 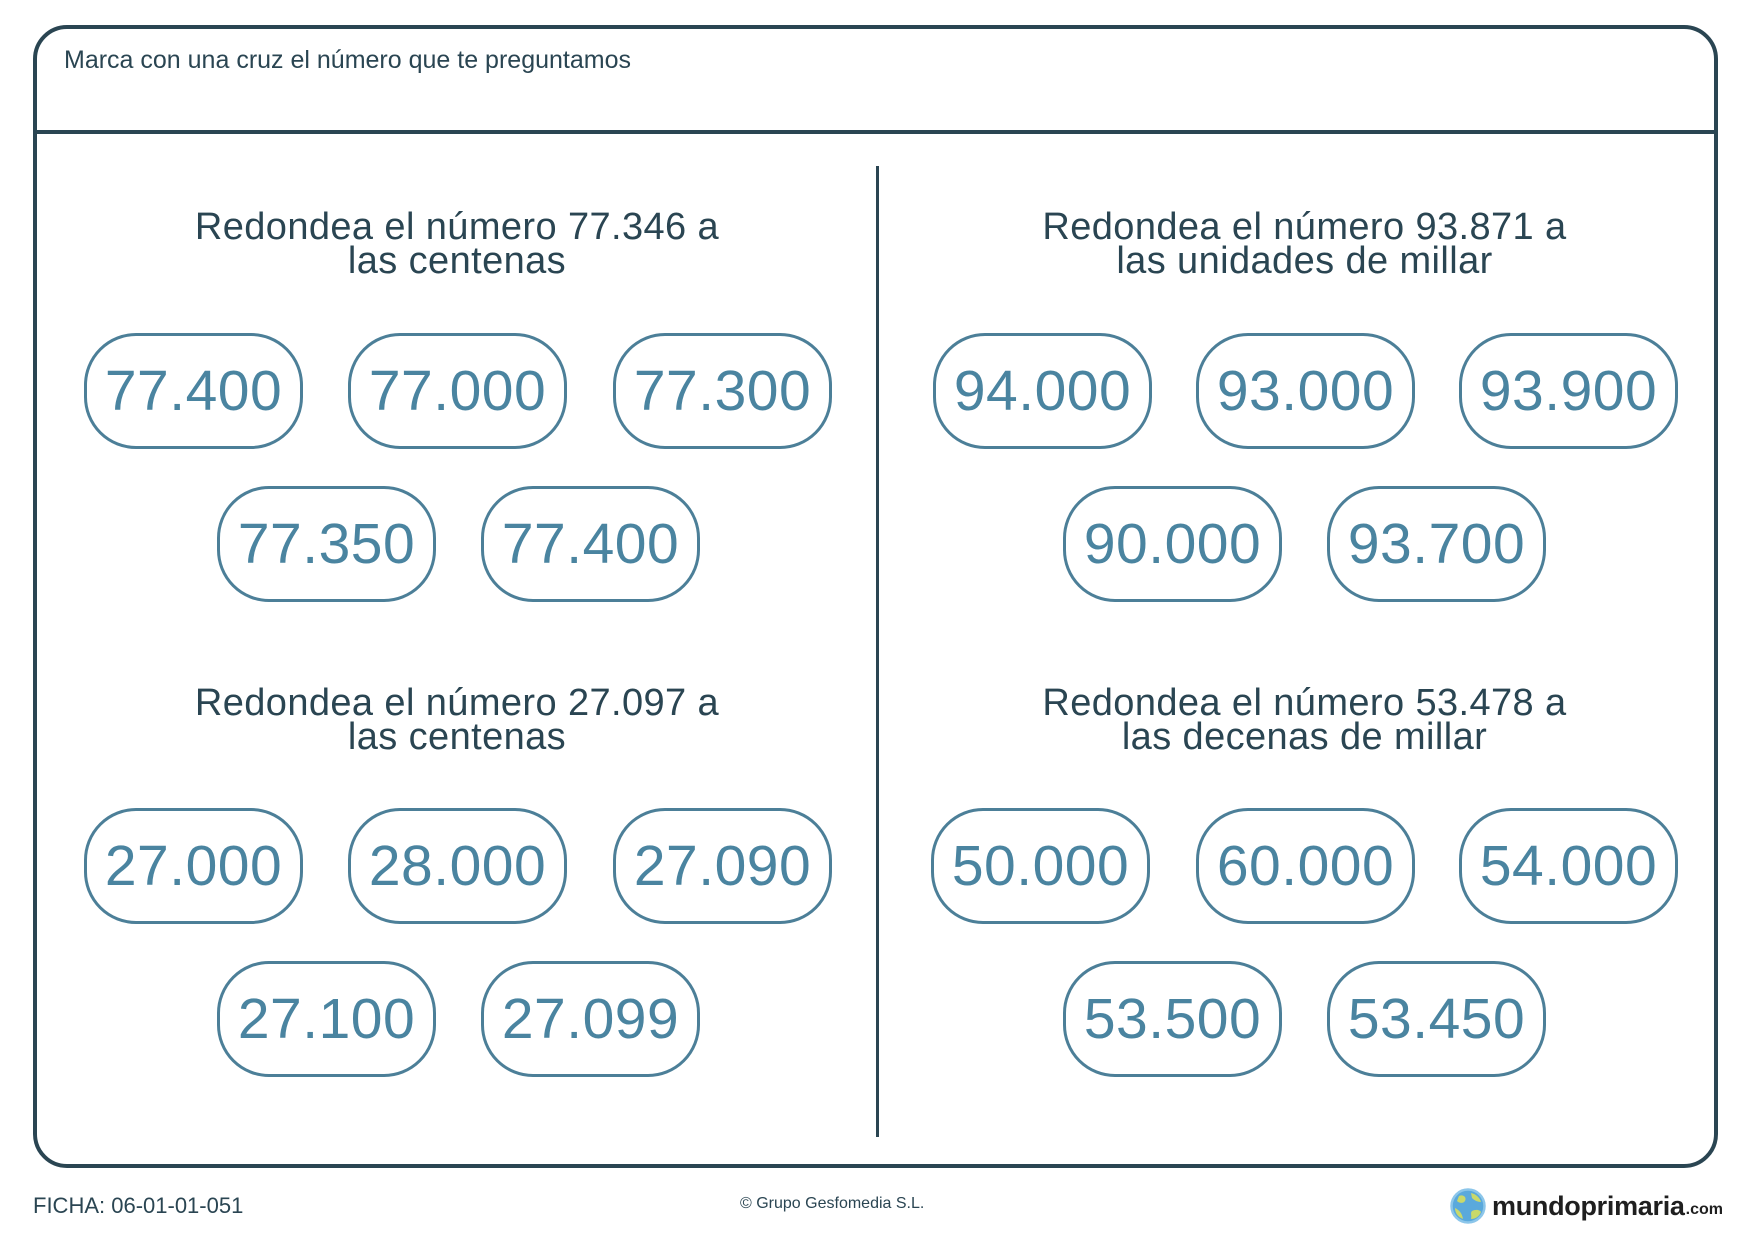 I want to click on exercise-3-heading-line2: las centenas, so click(x=457, y=737).